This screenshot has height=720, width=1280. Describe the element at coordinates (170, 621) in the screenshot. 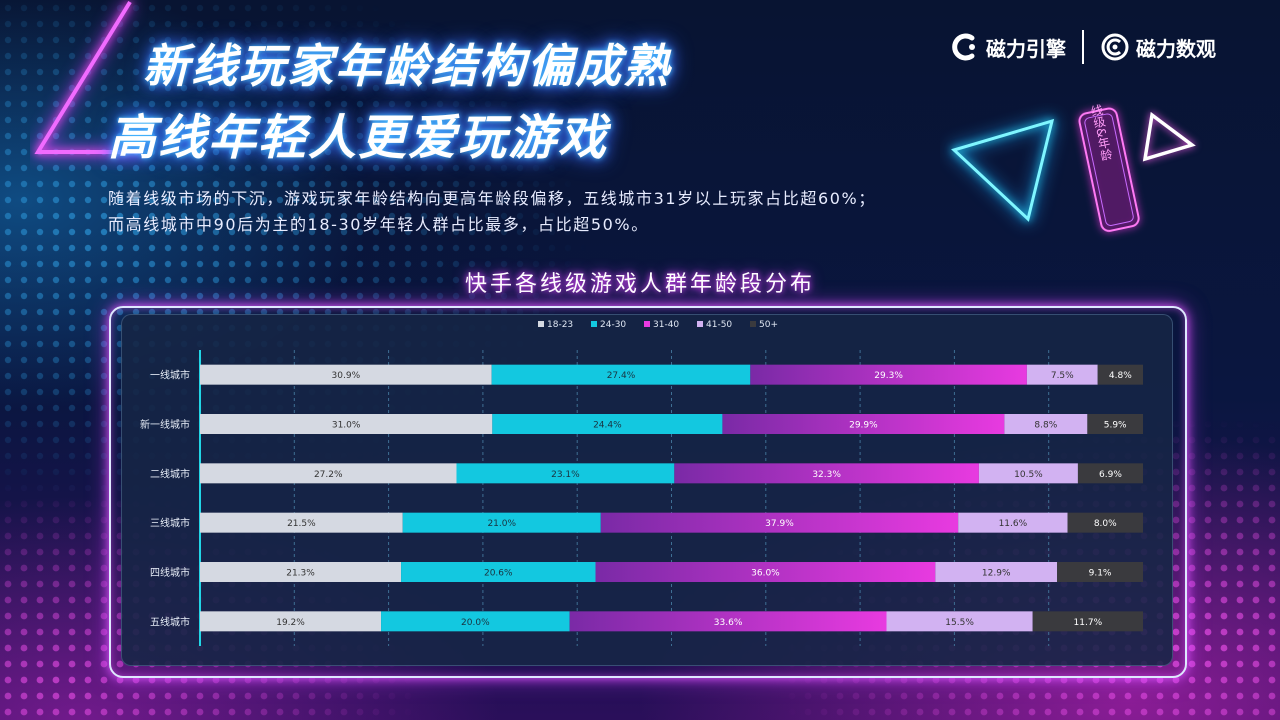

I see `category-label: 五线城市` at that location.